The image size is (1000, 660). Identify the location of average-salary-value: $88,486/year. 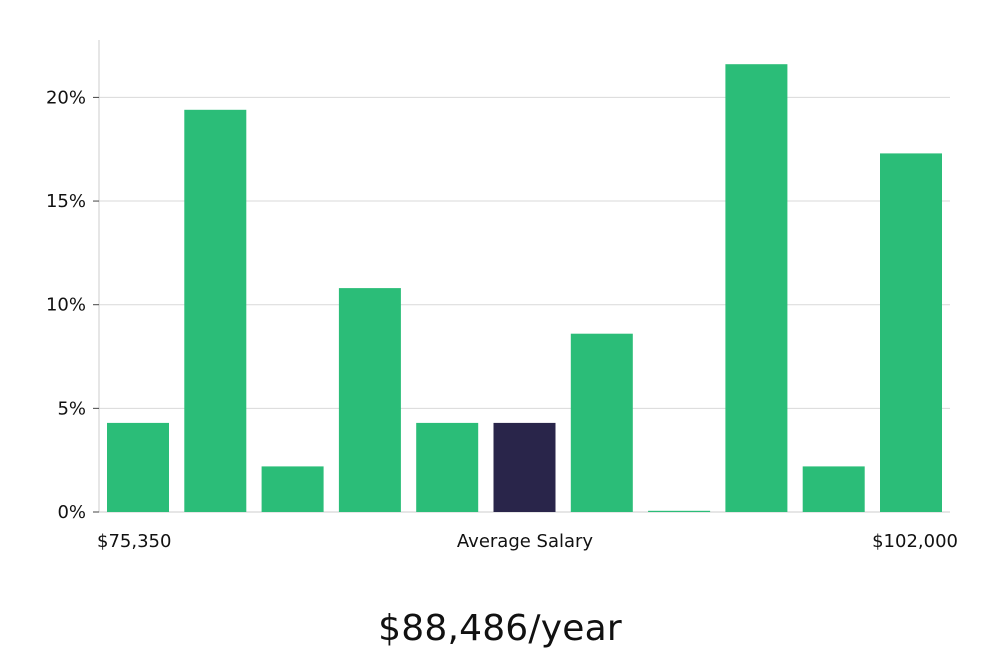
(500, 628).